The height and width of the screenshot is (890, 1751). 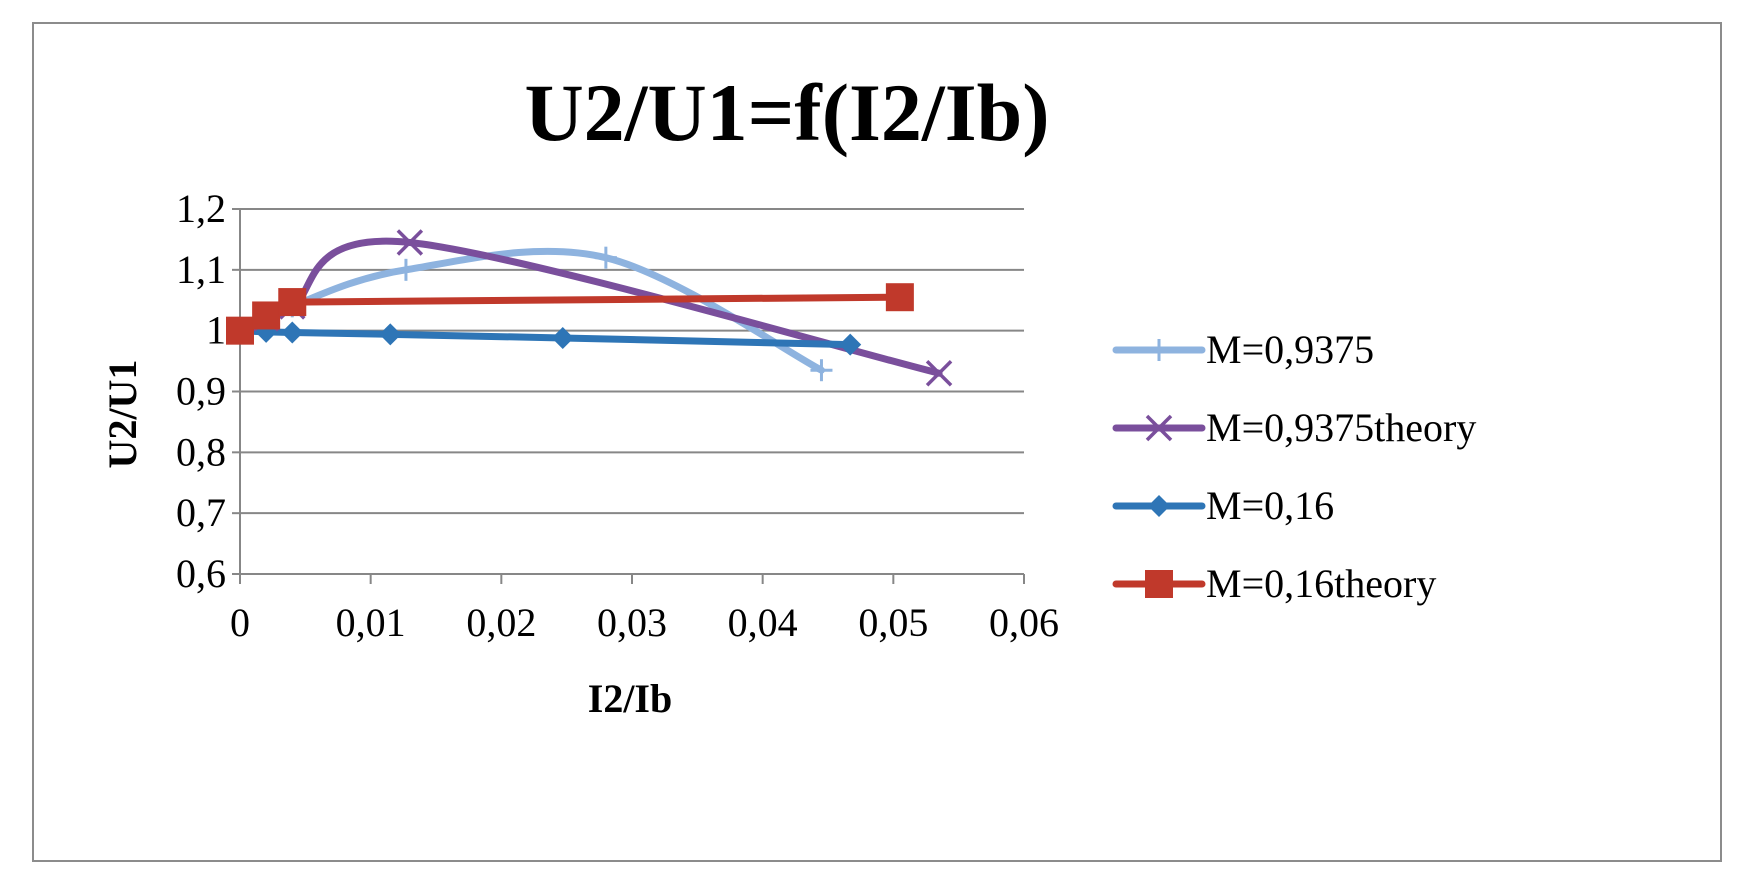 I want to click on legend-label: M=0,16, so click(x=1270, y=505).